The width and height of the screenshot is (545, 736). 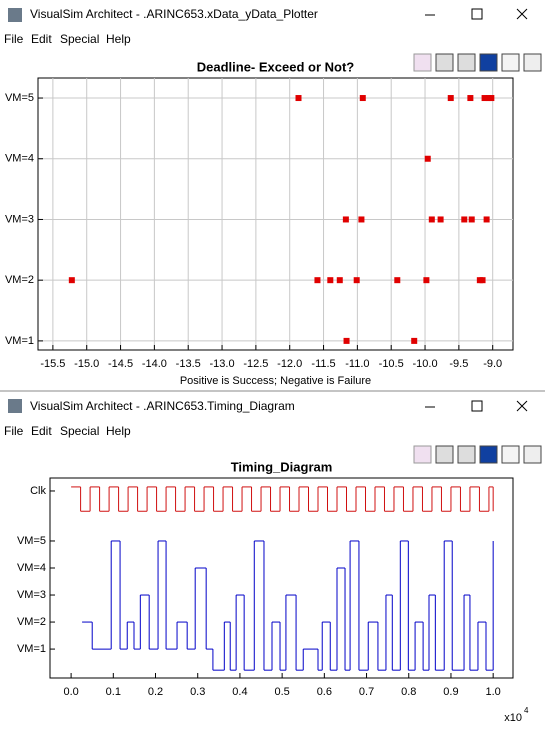 What do you see at coordinates (391, 364) in the screenshot?
I see `x-tick-label: -10.5` at bounding box center [391, 364].